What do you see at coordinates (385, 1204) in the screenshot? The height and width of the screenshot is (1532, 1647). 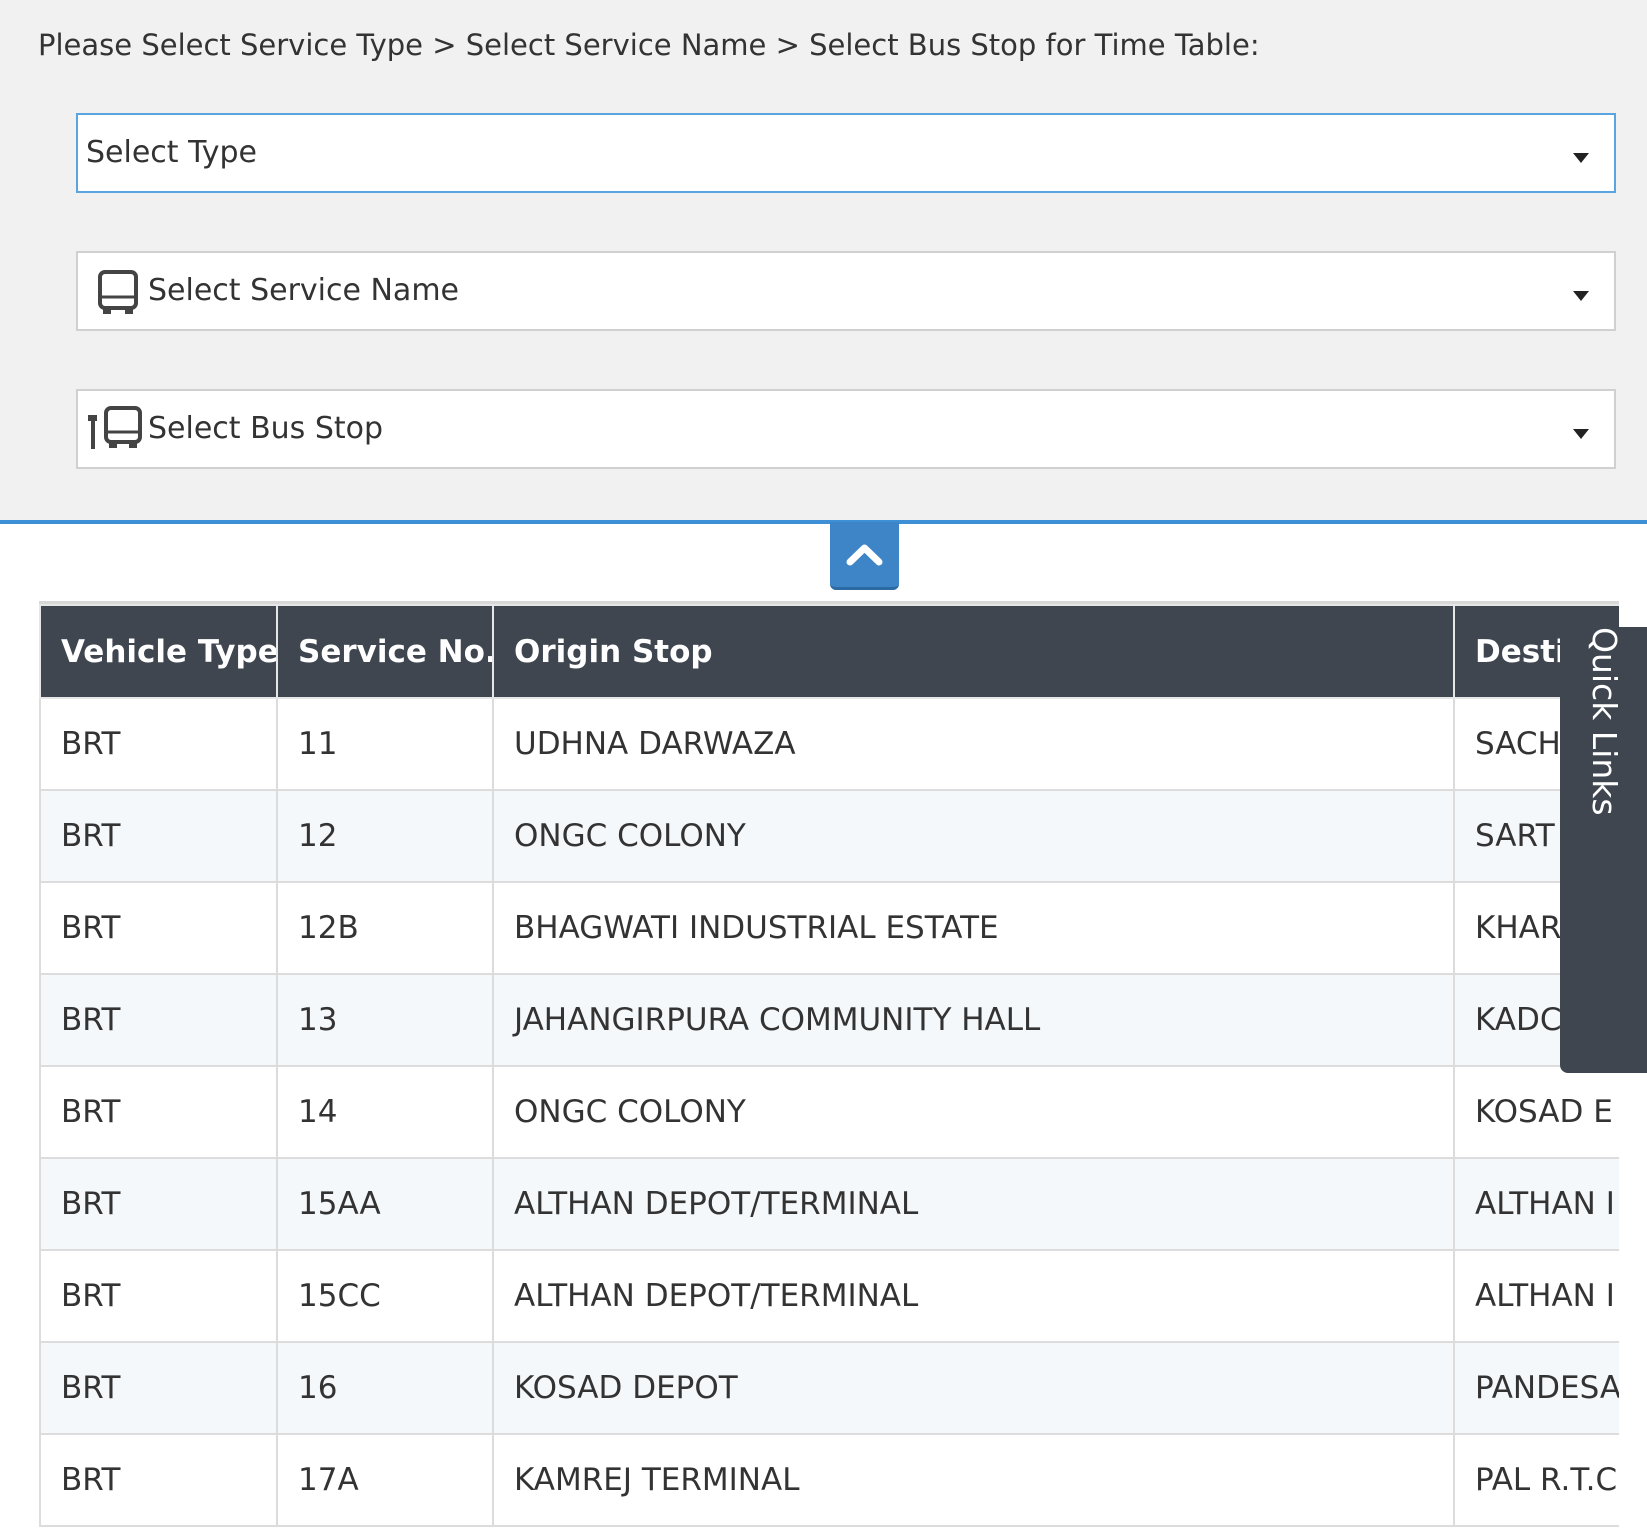 I see `table-cell: 15AA` at bounding box center [385, 1204].